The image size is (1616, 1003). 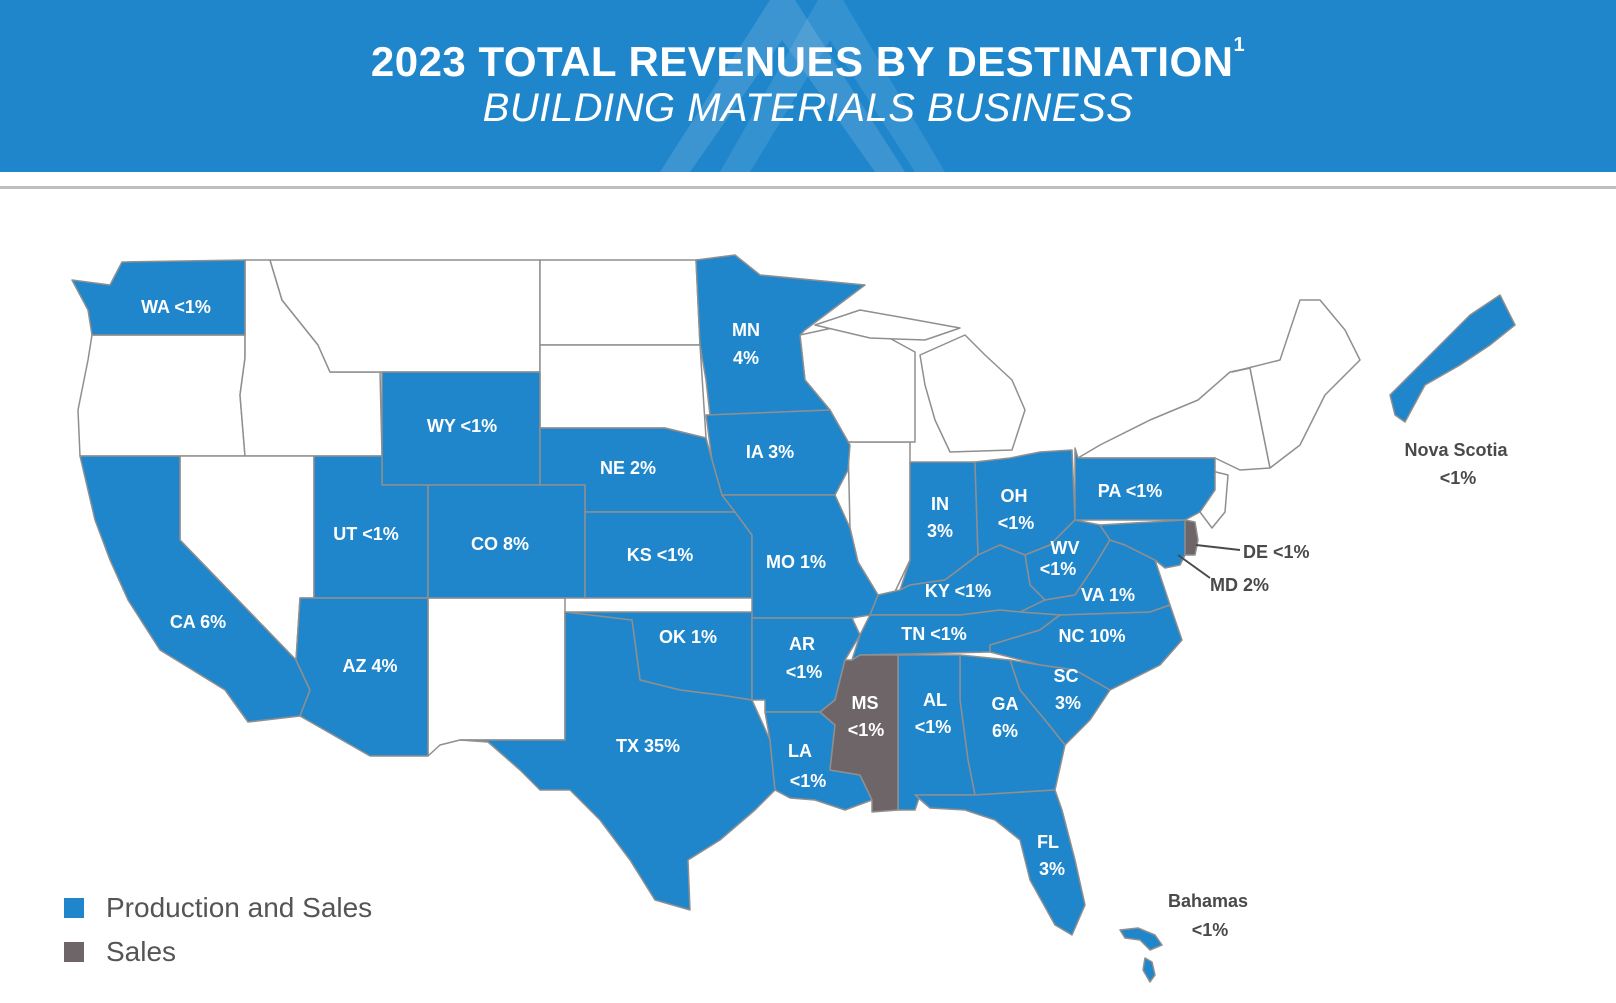 What do you see at coordinates (1456, 450) in the screenshot?
I see `label-nova-scotia: Nova Scotia` at bounding box center [1456, 450].